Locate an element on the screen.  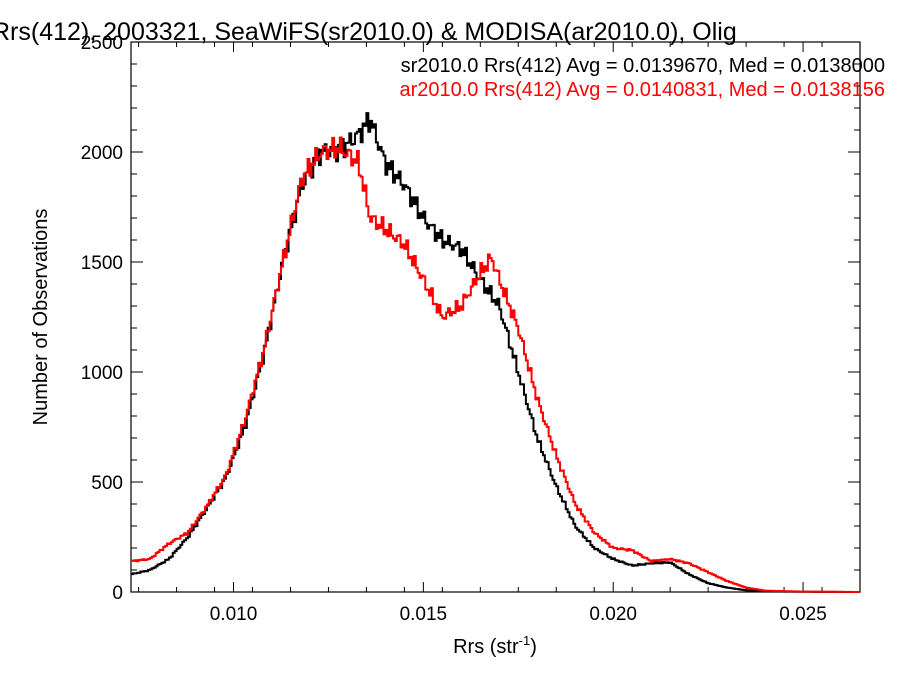
y-tick-label: 500 is located at coordinates (107, 483).